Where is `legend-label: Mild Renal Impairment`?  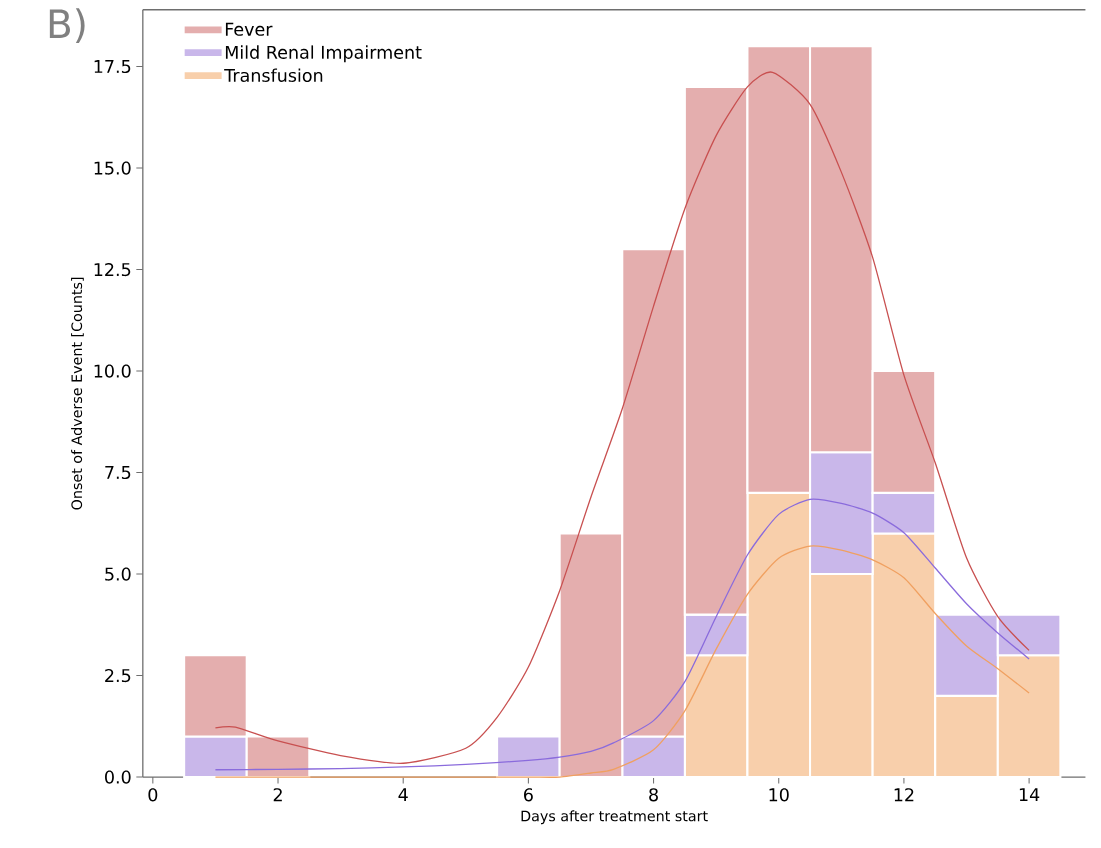 legend-label: Mild Renal Impairment is located at coordinates (323, 54).